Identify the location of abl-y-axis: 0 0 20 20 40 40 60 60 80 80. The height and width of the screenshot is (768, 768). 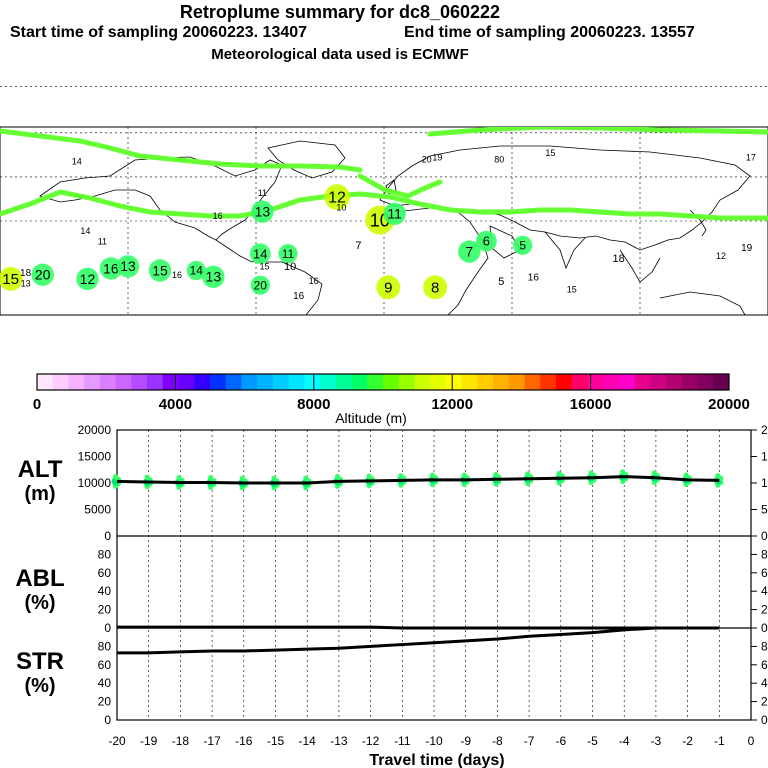
(433, 591).